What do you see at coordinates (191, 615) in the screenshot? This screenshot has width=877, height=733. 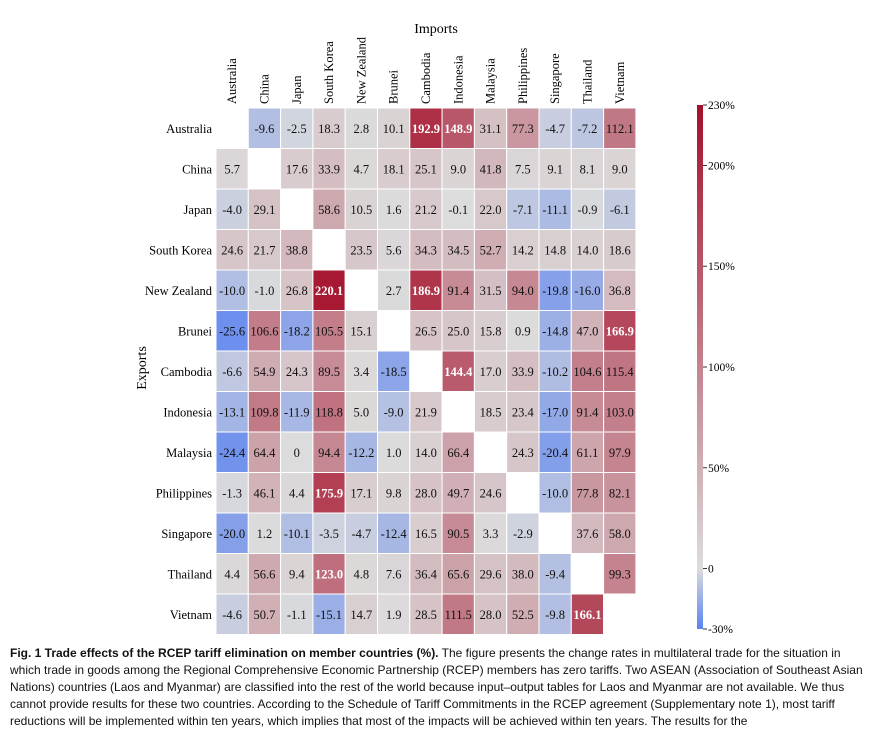 I see `row-label: Vietnam` at bounding box center [191, 615].